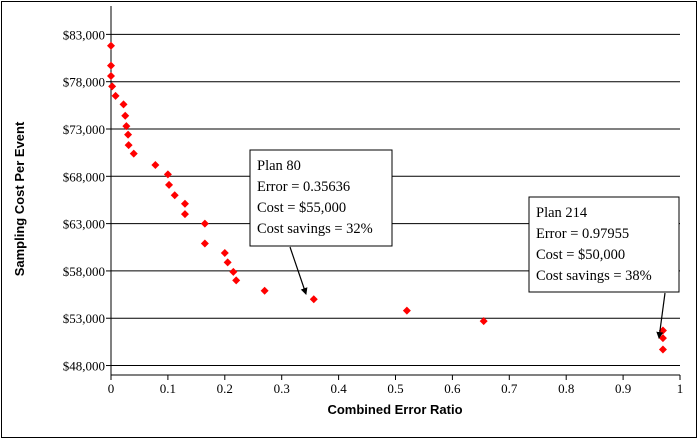 The image size is (700, 441). I want to click on x-tick-label: 0.4, so click(338, 388).